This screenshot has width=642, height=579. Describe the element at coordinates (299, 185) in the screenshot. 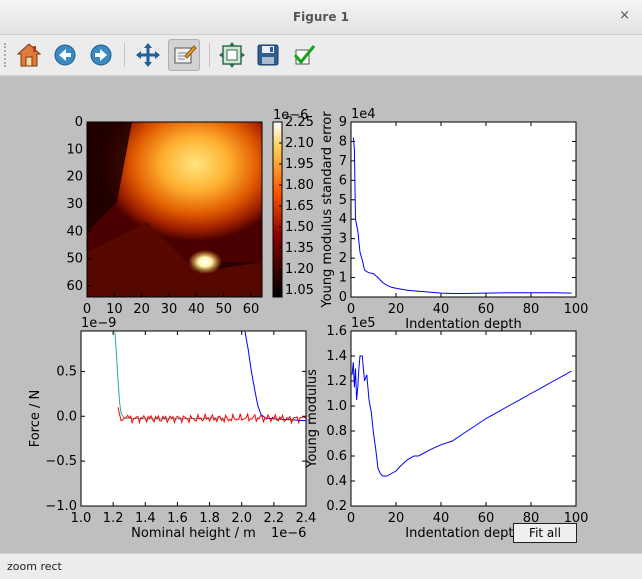

I see `colorbar-tick-label: 1.80` at that location.